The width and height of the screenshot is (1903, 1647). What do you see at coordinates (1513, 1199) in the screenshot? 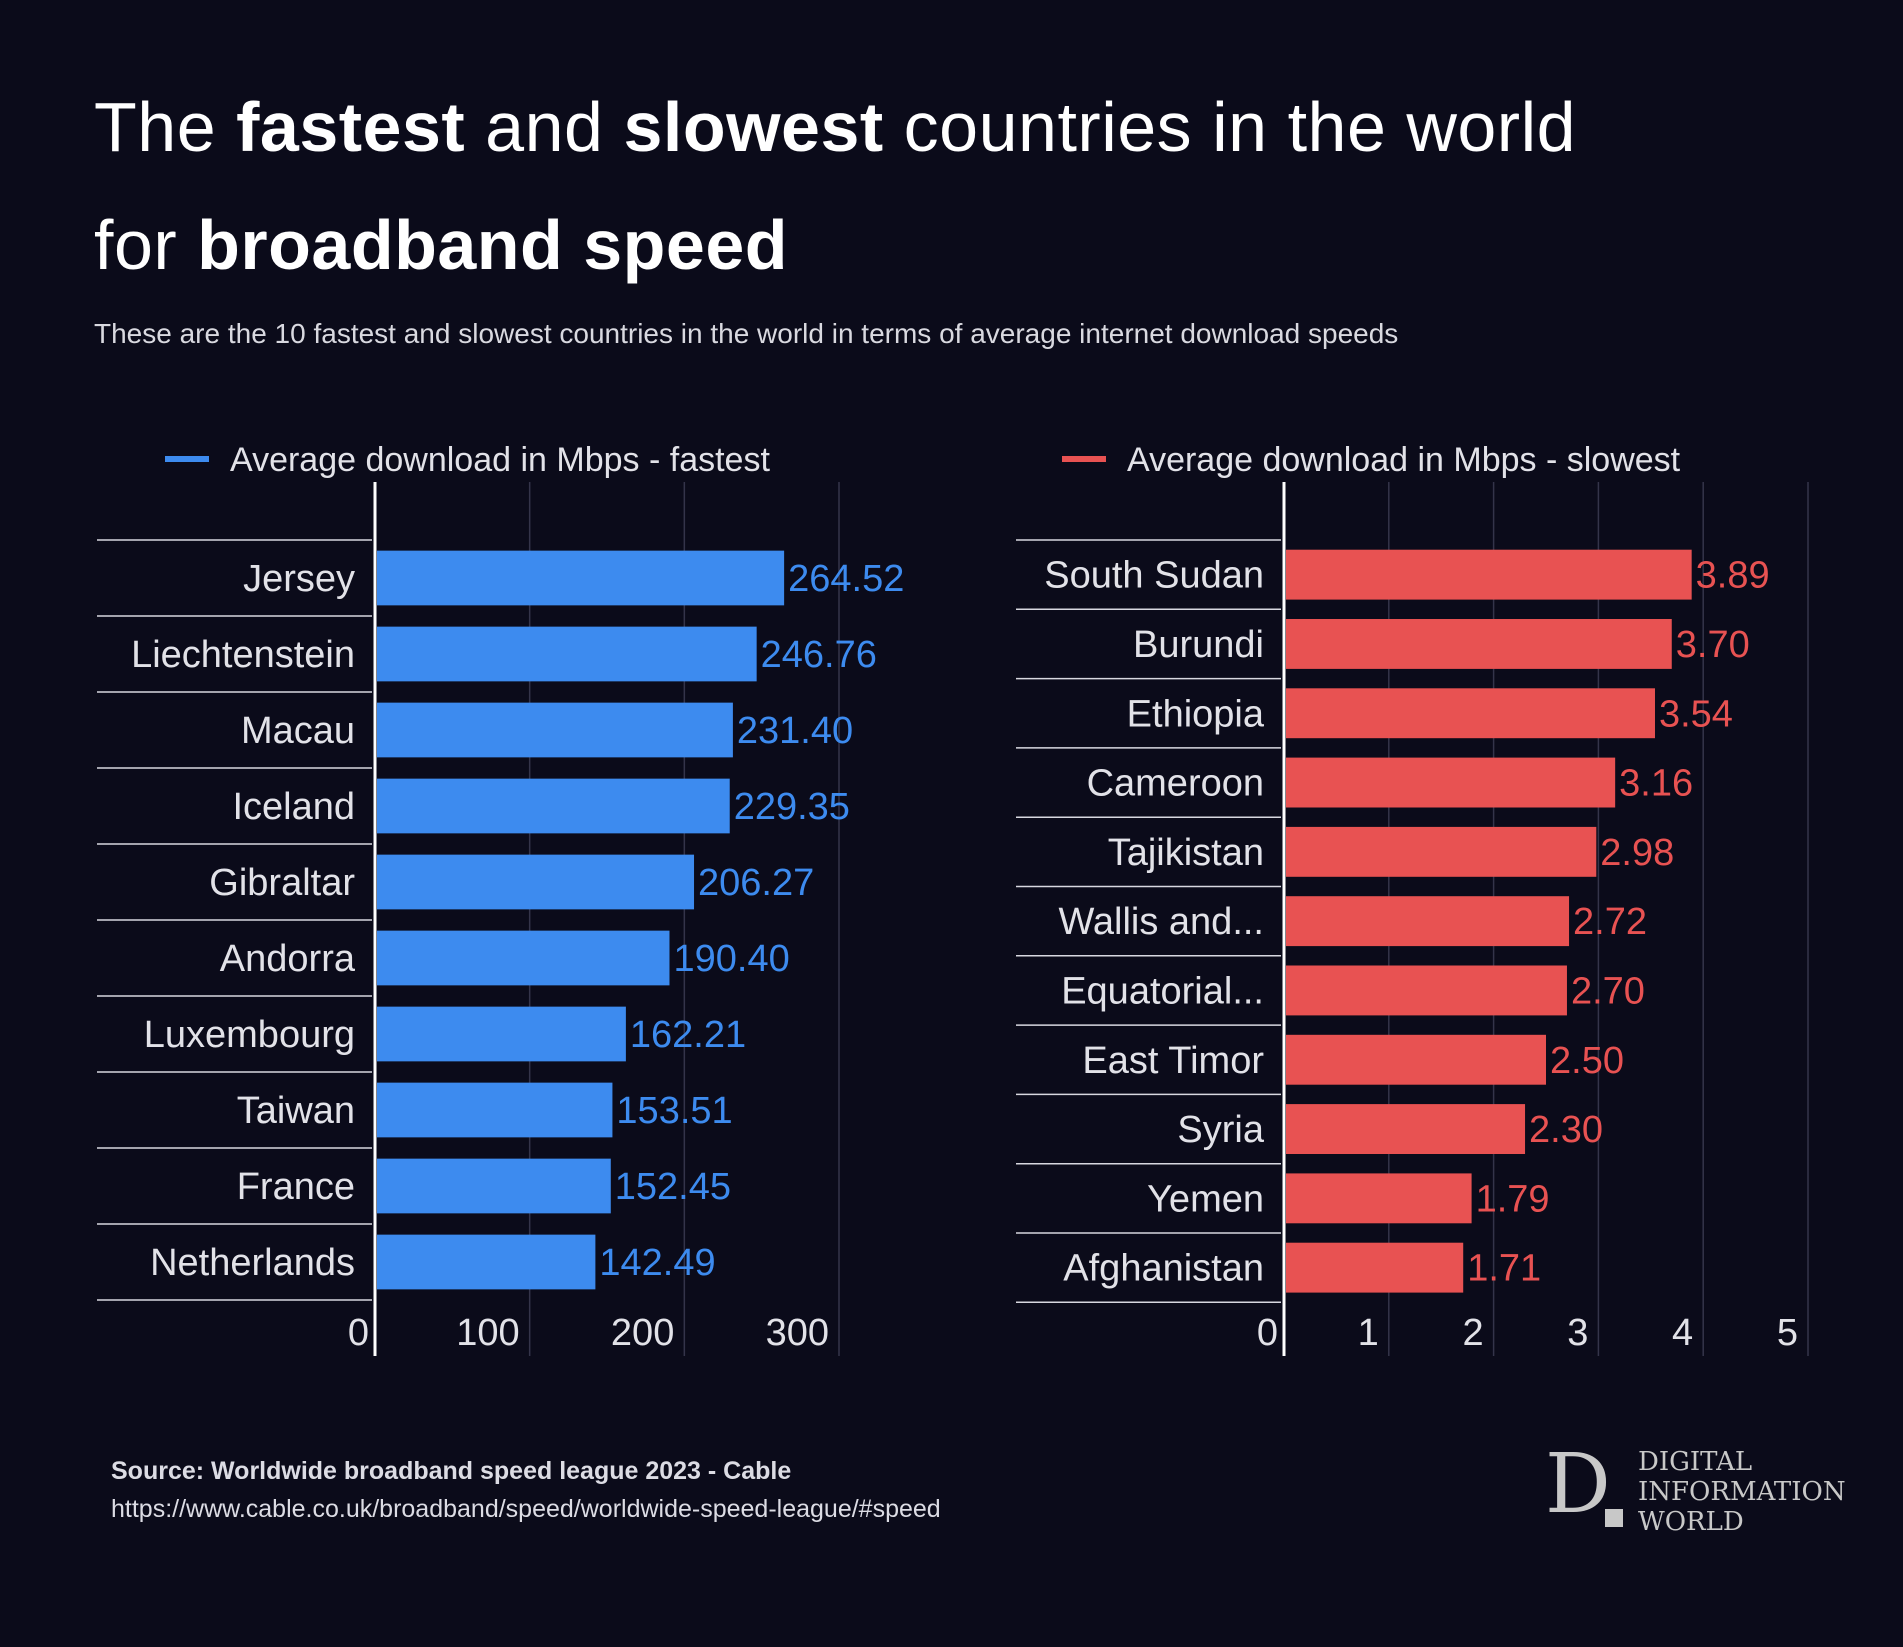
I see `data-label: 1.79` at bounding box center [1513, 1199].